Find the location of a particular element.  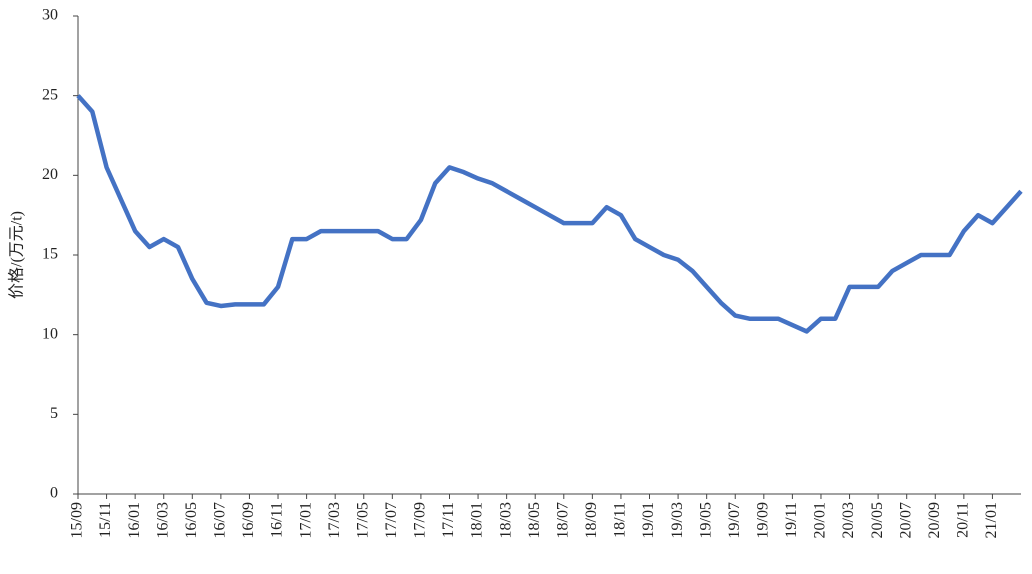

y-axis-label: 价格/(万元/t) is located at coordinates (17, 255).